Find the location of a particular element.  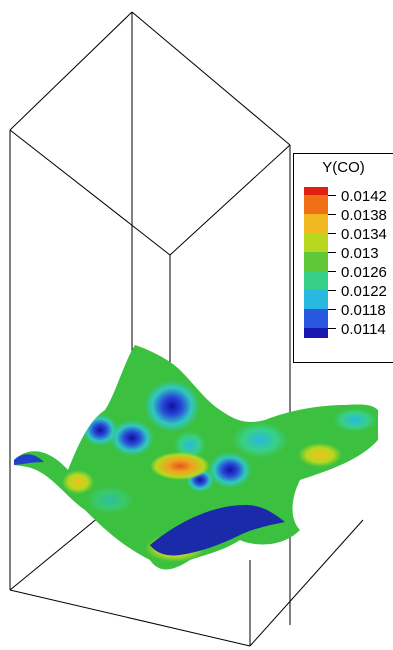

legend-label: 0.0126 is located at coordinates (364, 272).